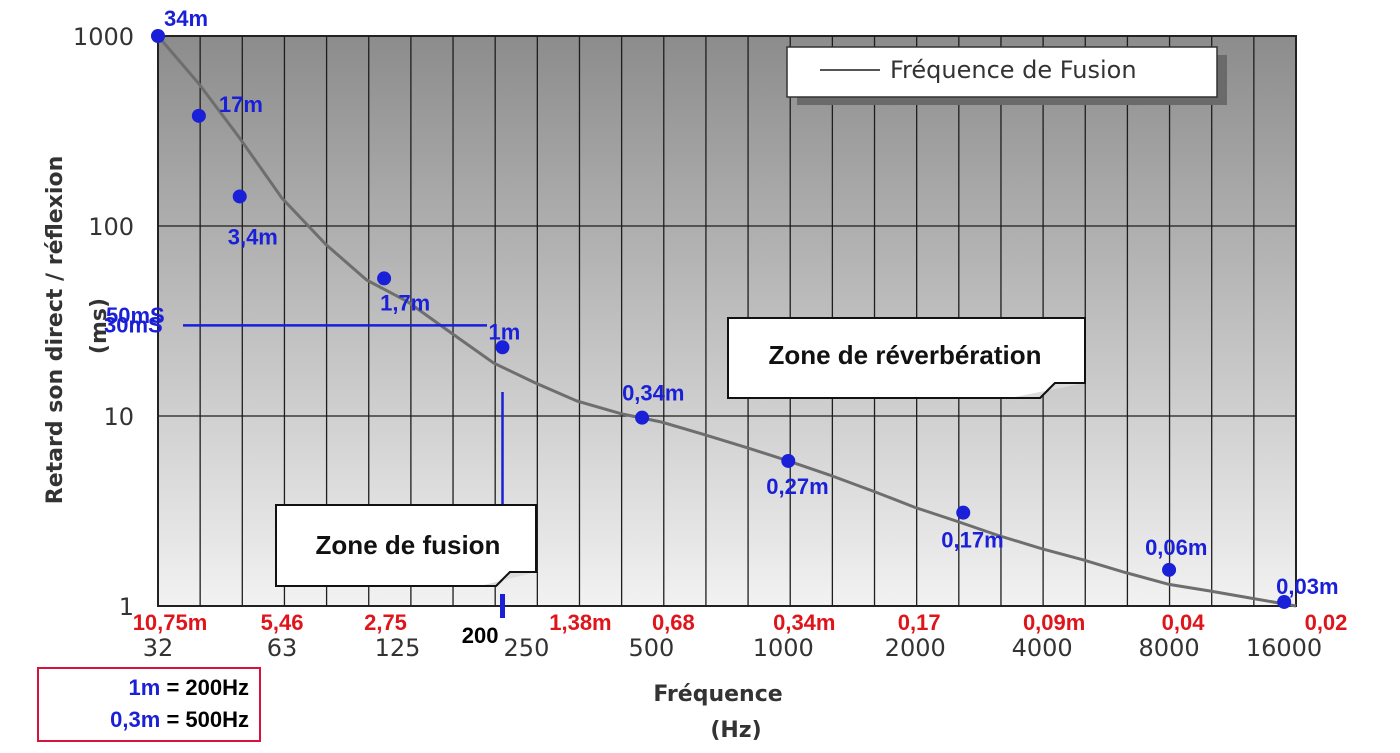  What do you see at coordinates (126, 607) in the screenshot?
I see `y-tick-label: 1` at bounding box center [126, 607].